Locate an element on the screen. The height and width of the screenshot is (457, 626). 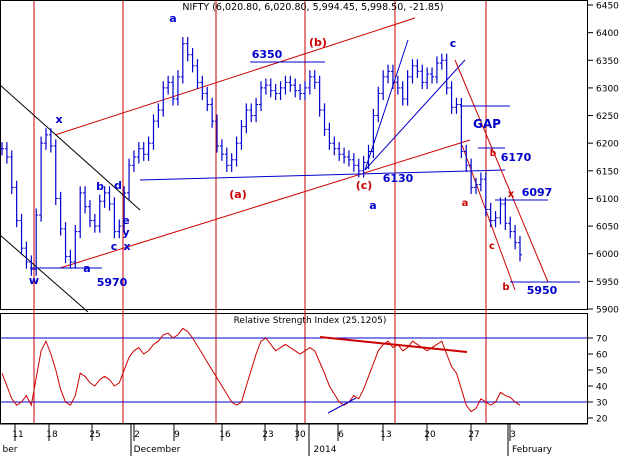
rsi-tick-label: 60 is located at coordinates (602, 356).